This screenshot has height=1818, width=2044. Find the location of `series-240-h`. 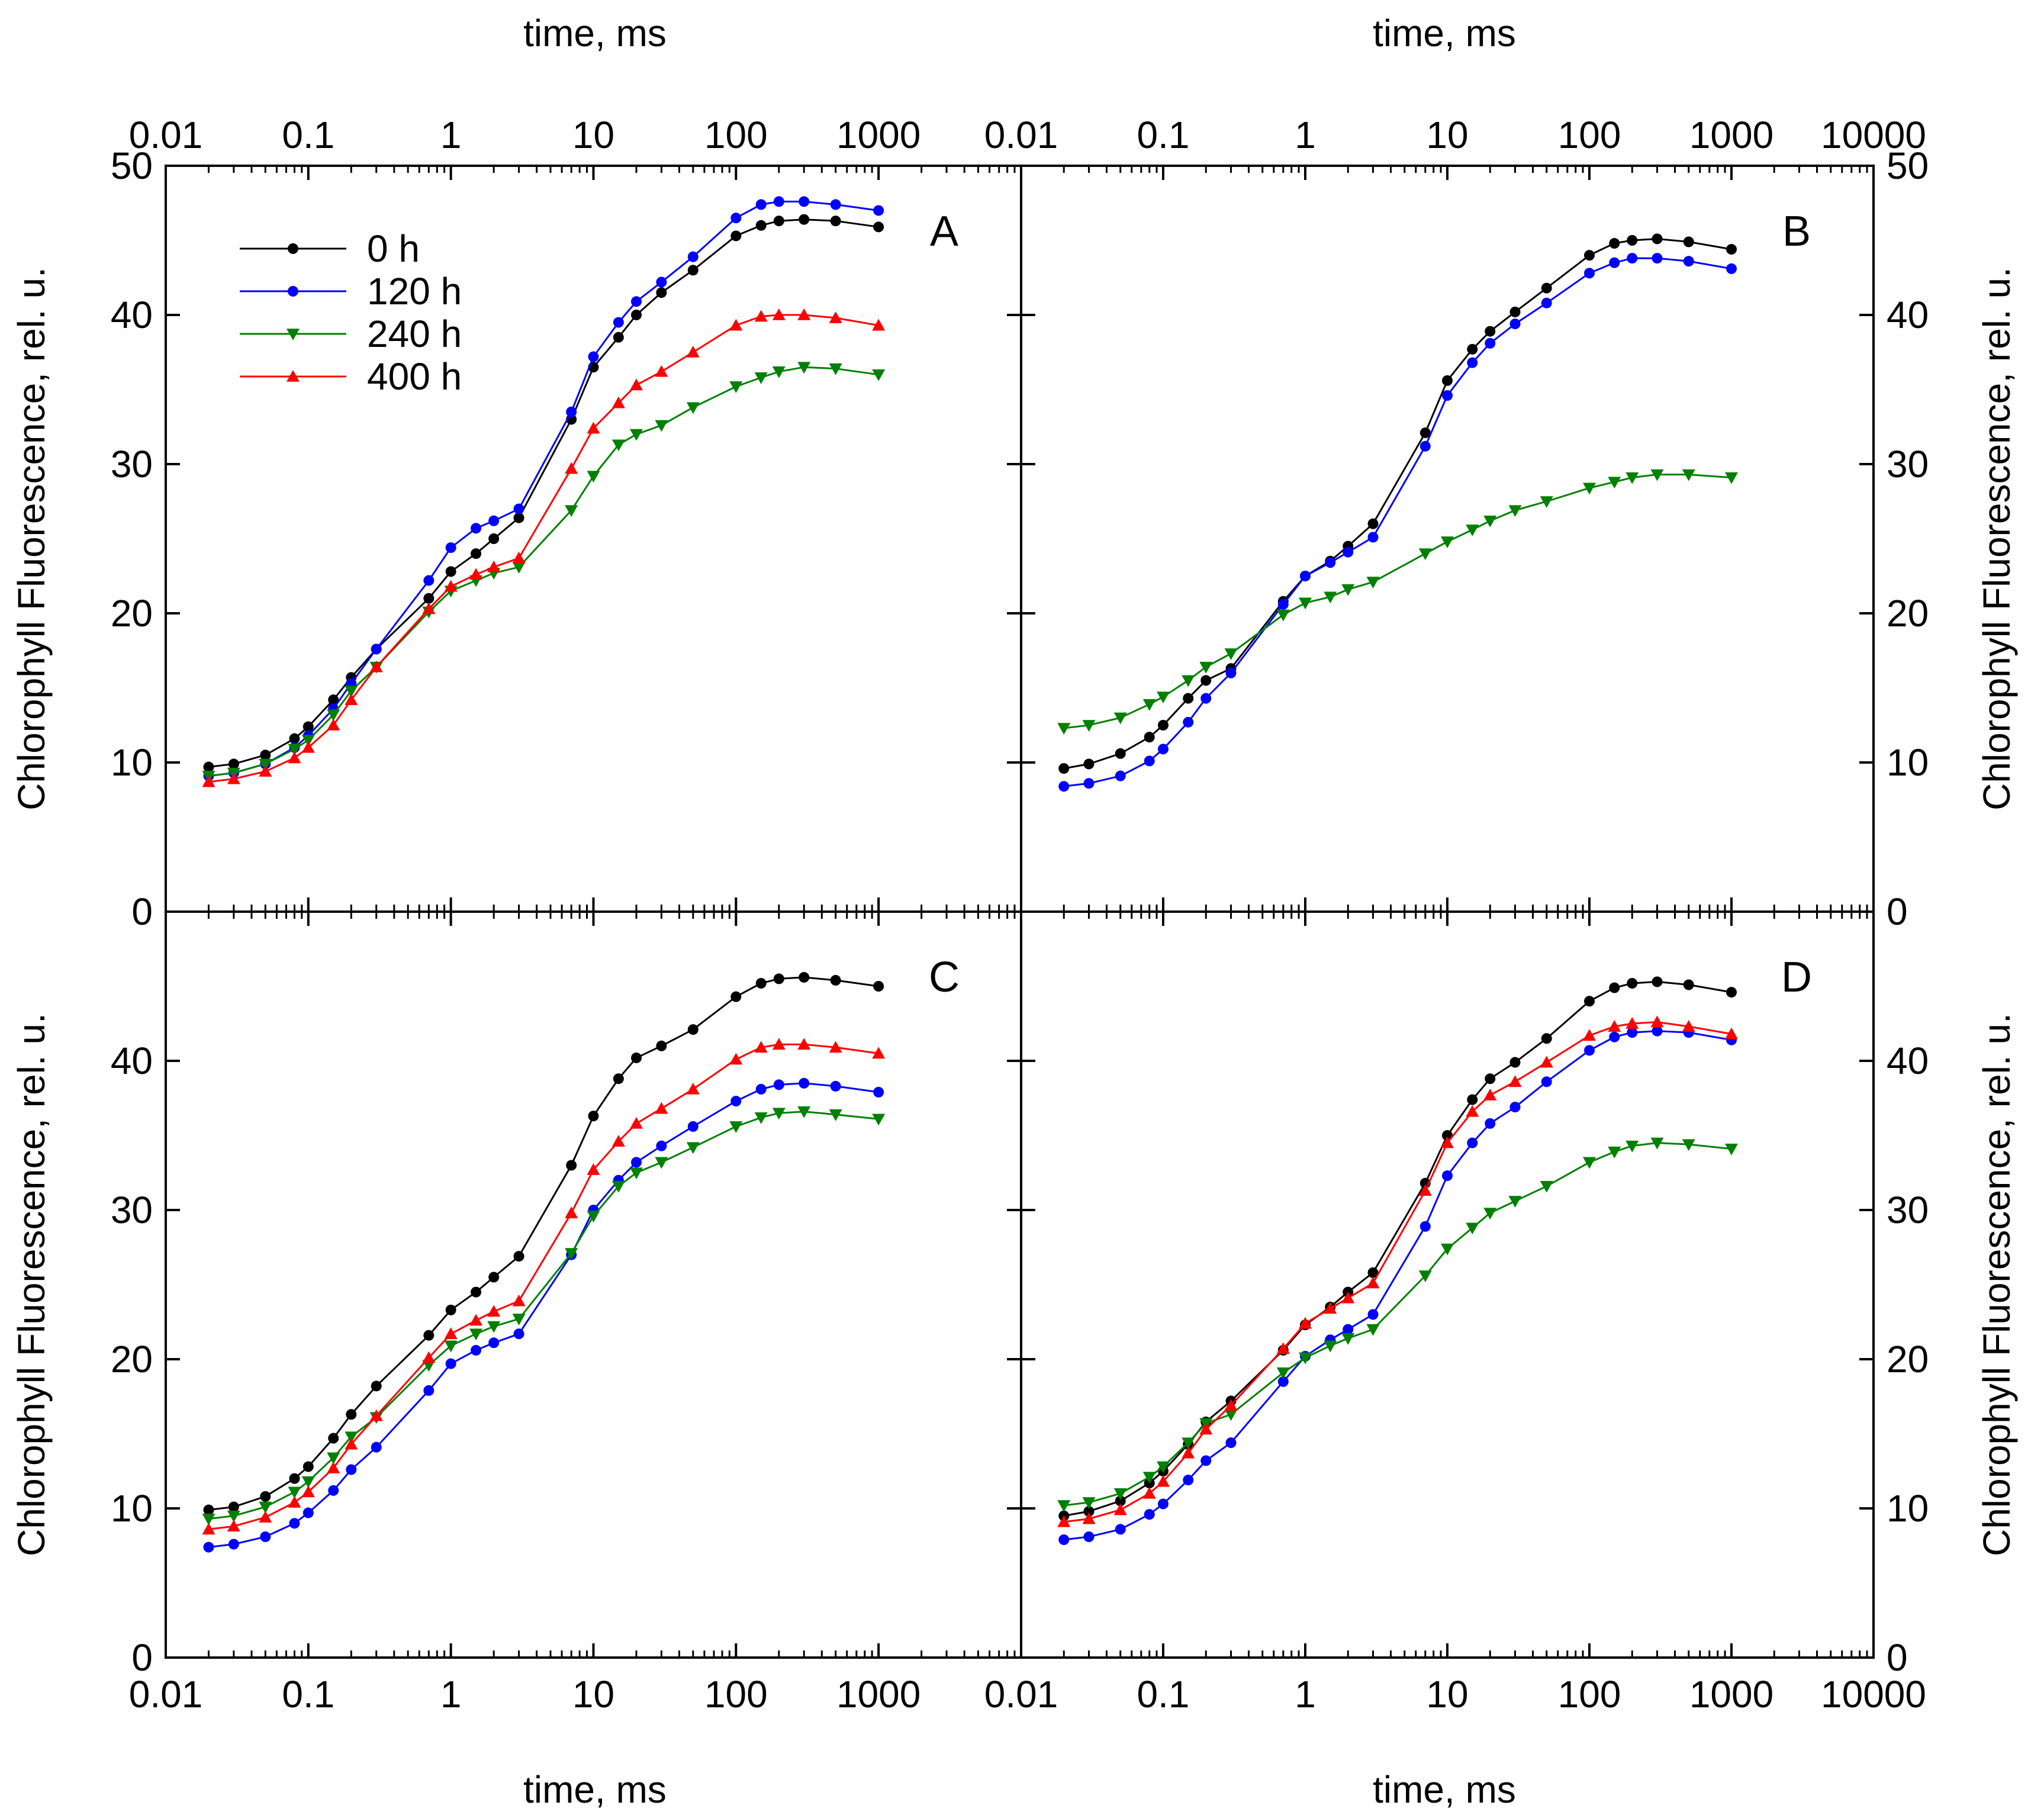

series-240-h is located at coordinates (544, 1316).